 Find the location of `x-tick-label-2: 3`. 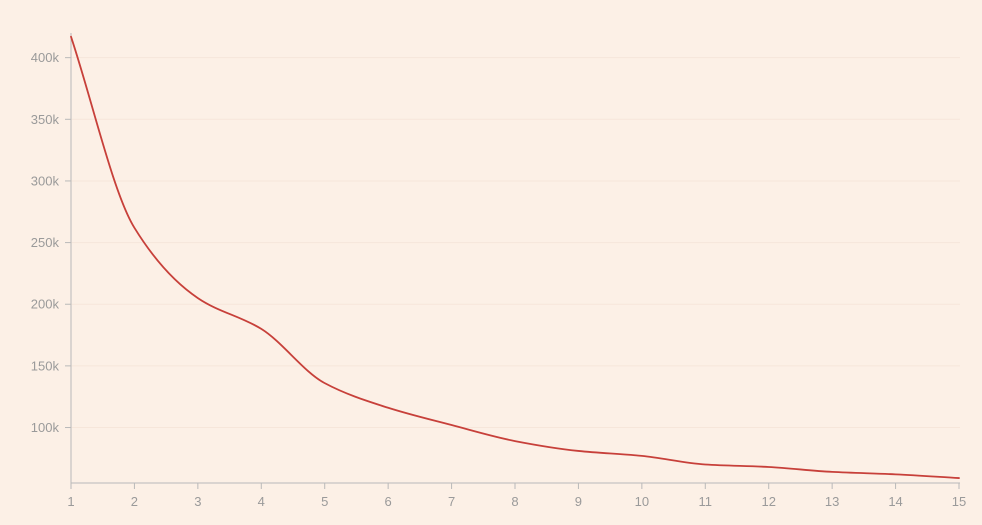

x-tick-label-2: 3 is located at coordinates (197, 501).